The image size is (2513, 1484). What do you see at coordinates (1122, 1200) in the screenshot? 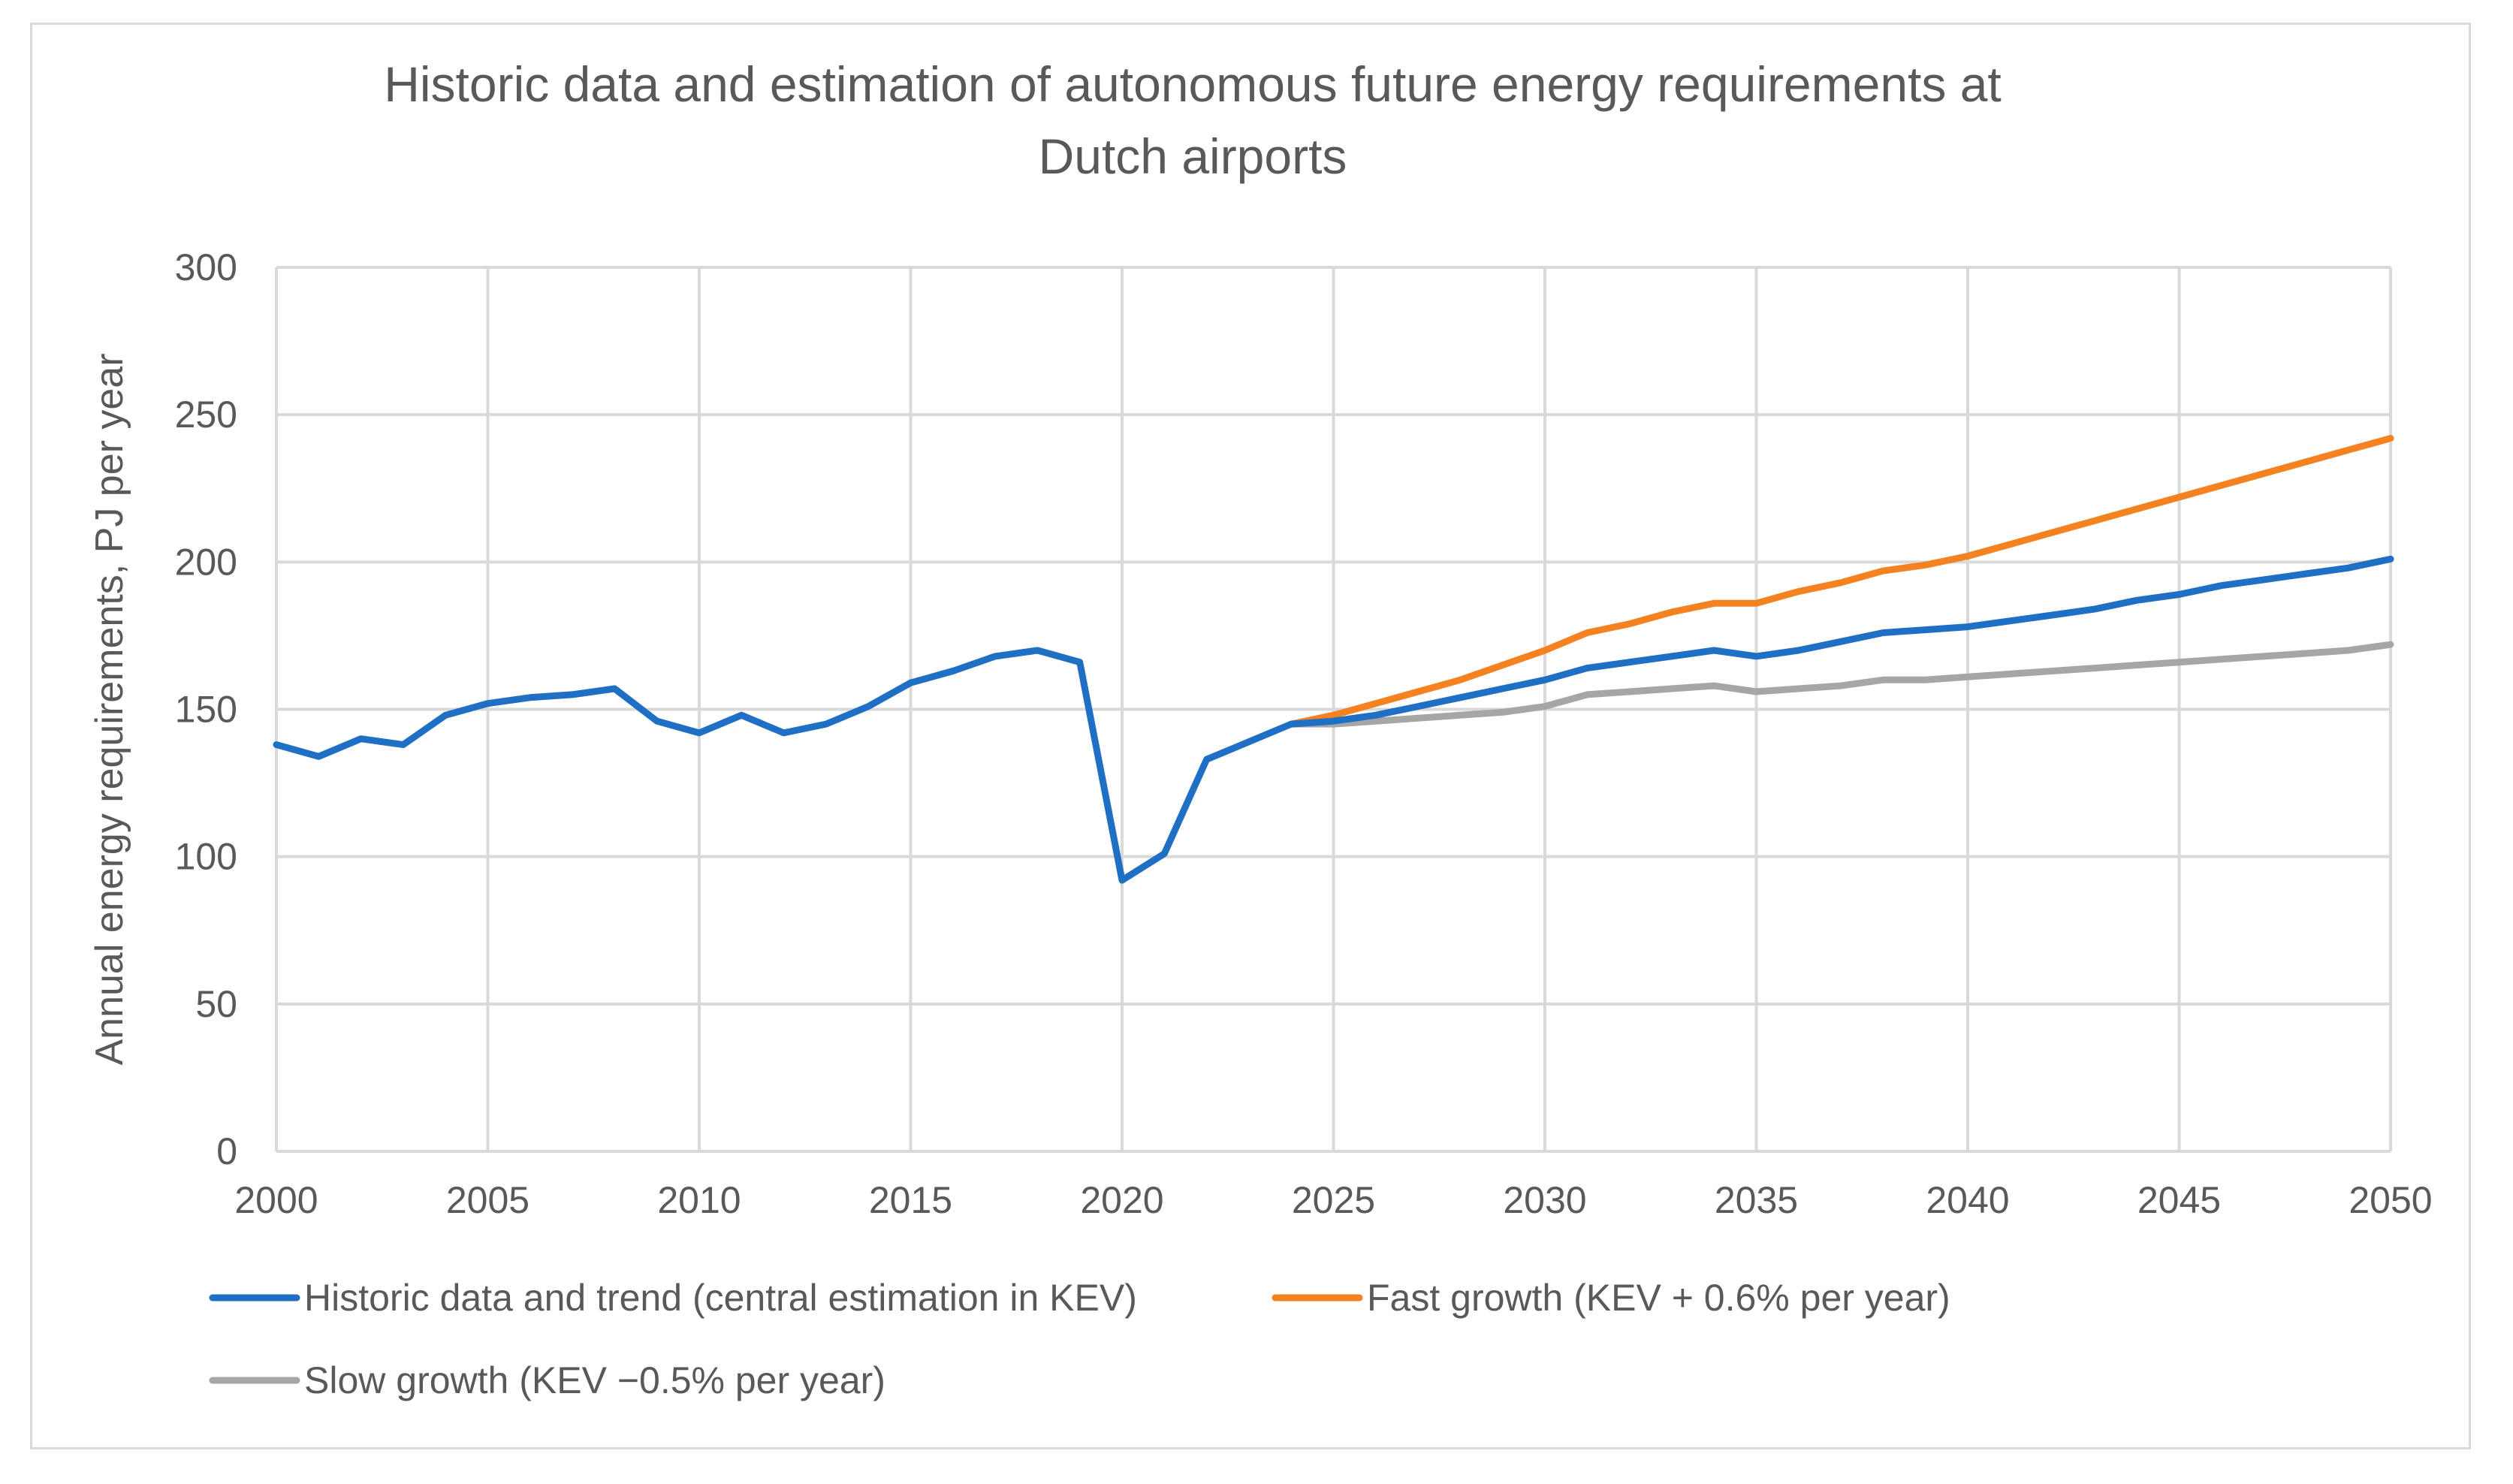
I see `x-tick-label: 2020` at bounding box center [1122, 1200].